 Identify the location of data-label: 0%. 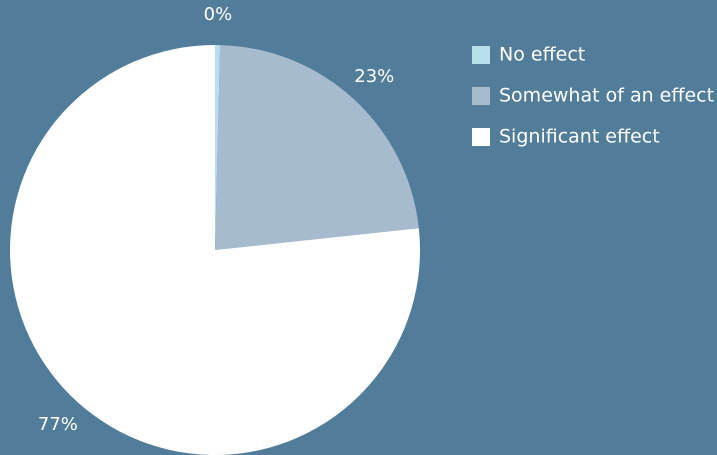
(218, 14).